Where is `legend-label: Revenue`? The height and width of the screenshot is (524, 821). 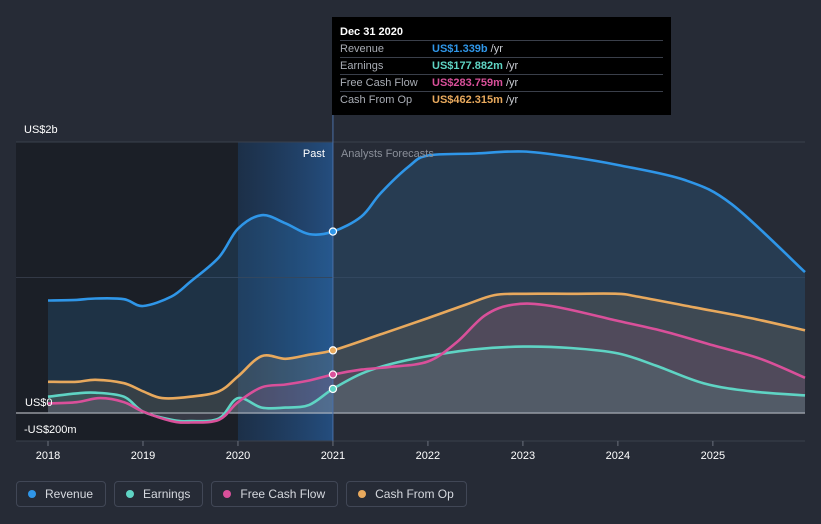 legend-label: Revenue is located at coordinates (69, 494).